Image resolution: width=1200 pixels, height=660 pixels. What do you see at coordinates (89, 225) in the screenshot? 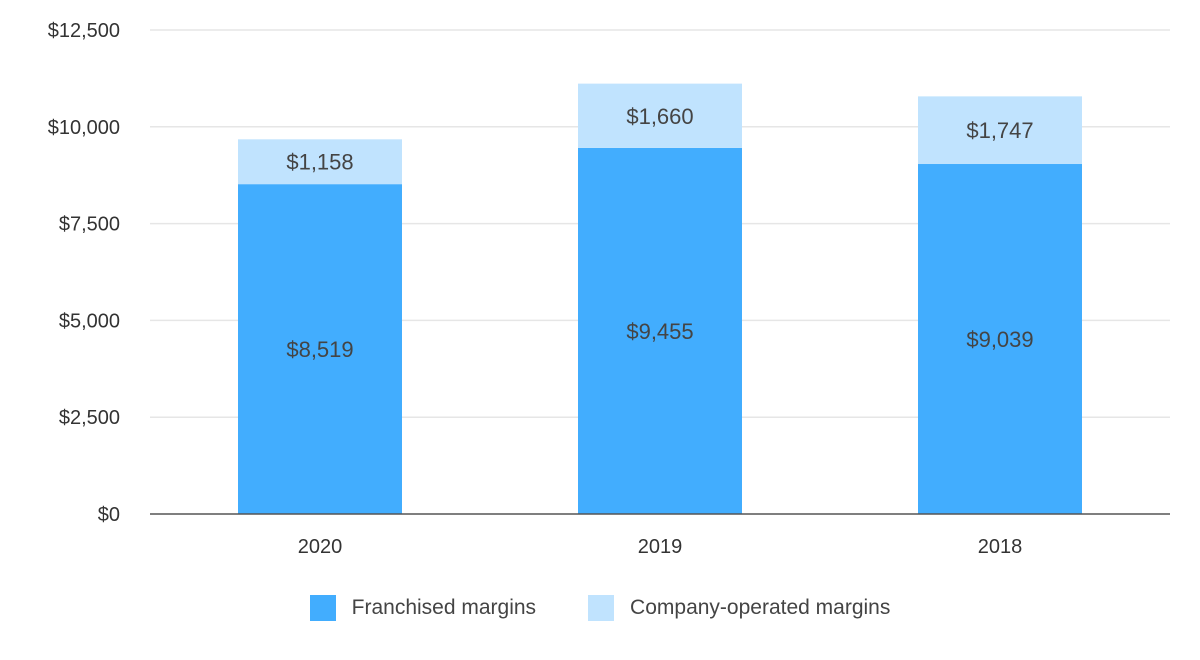
I see `y-tick-label: $7,500` at bounding box center [89, 225].